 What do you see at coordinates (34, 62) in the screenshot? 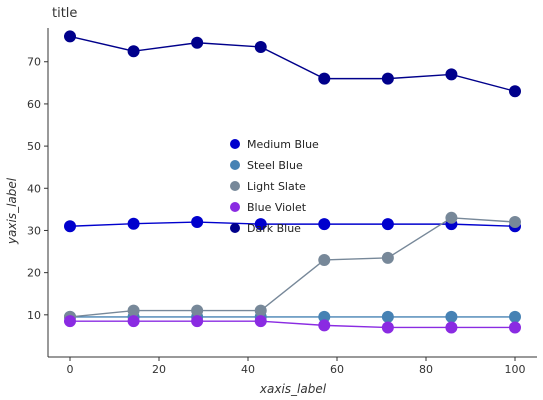
I see `y-tick-label: 70` at bounding box center [34, 62].